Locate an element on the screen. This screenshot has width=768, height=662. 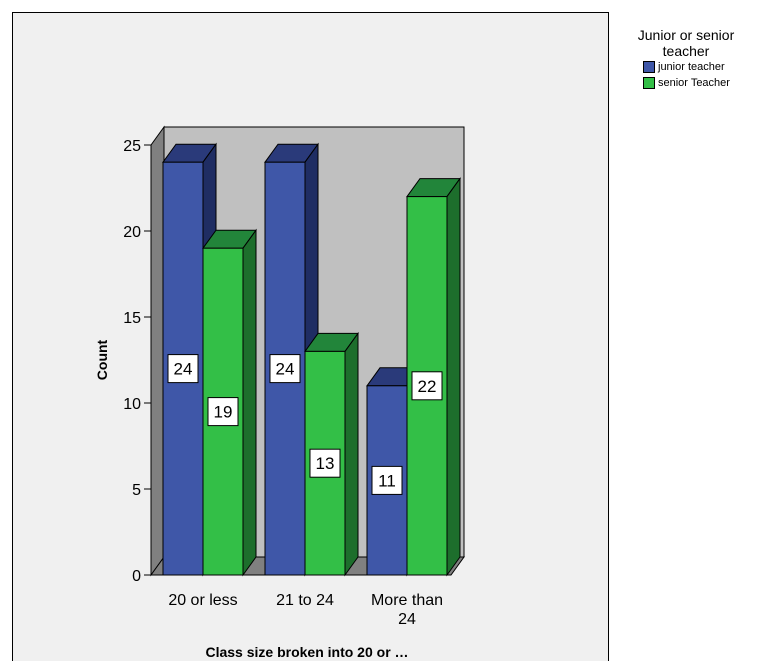
legend-item: junior teacher is located at coordinates (704, 67).